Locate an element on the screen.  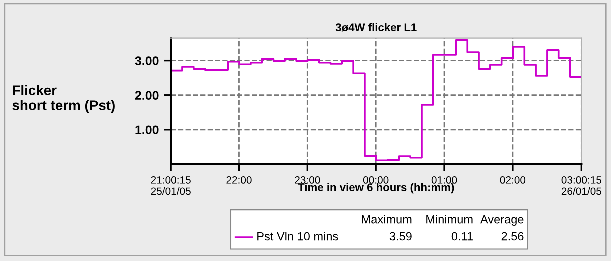
chart-title: 3ø4W flicker L1 is located at coordinates (376, 27).